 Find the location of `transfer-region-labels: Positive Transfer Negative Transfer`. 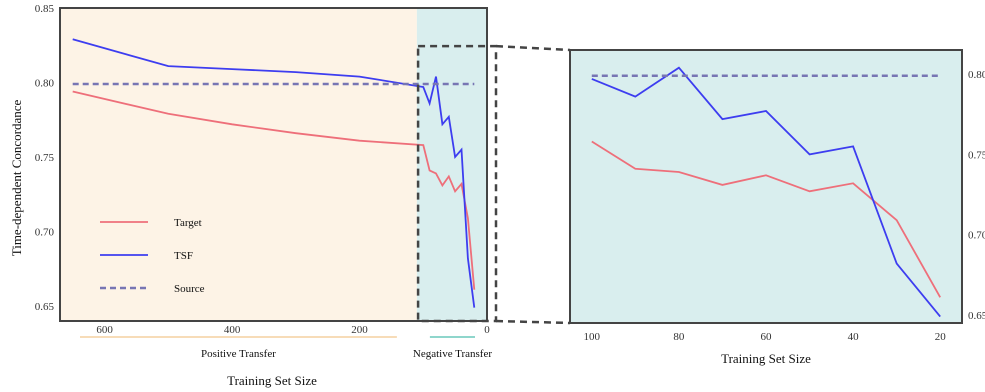

transfer-region-labels: Positive Transfer Negative Transfer is located at coordinates (286, 348).